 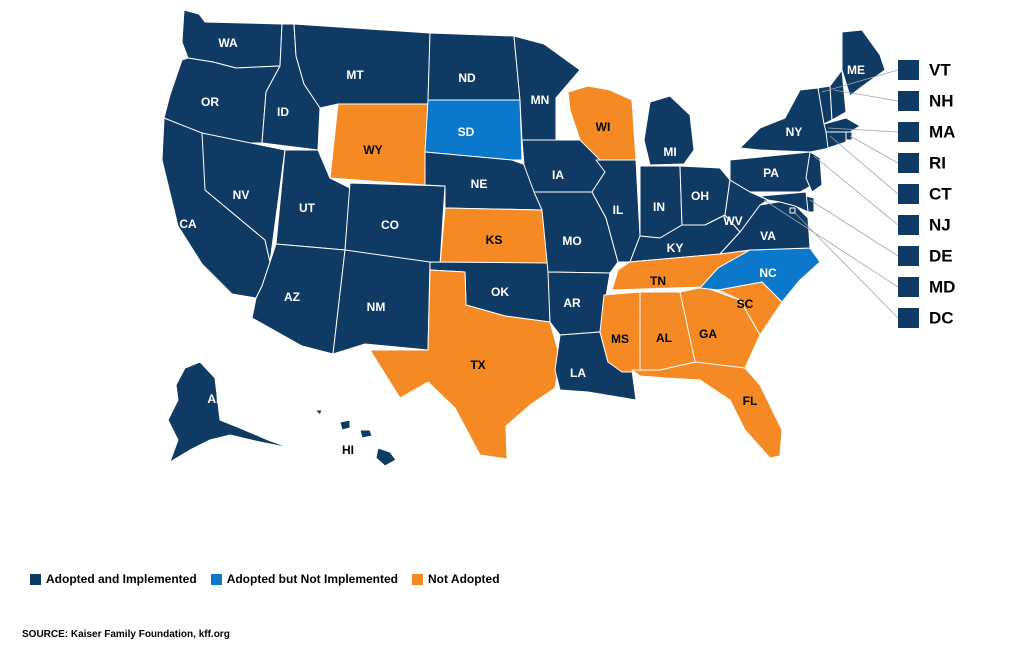 What do you see at coordinates (942, 131) in the screenshot?
I see `side-label-ma: MA` at bounding box center [942, 131].